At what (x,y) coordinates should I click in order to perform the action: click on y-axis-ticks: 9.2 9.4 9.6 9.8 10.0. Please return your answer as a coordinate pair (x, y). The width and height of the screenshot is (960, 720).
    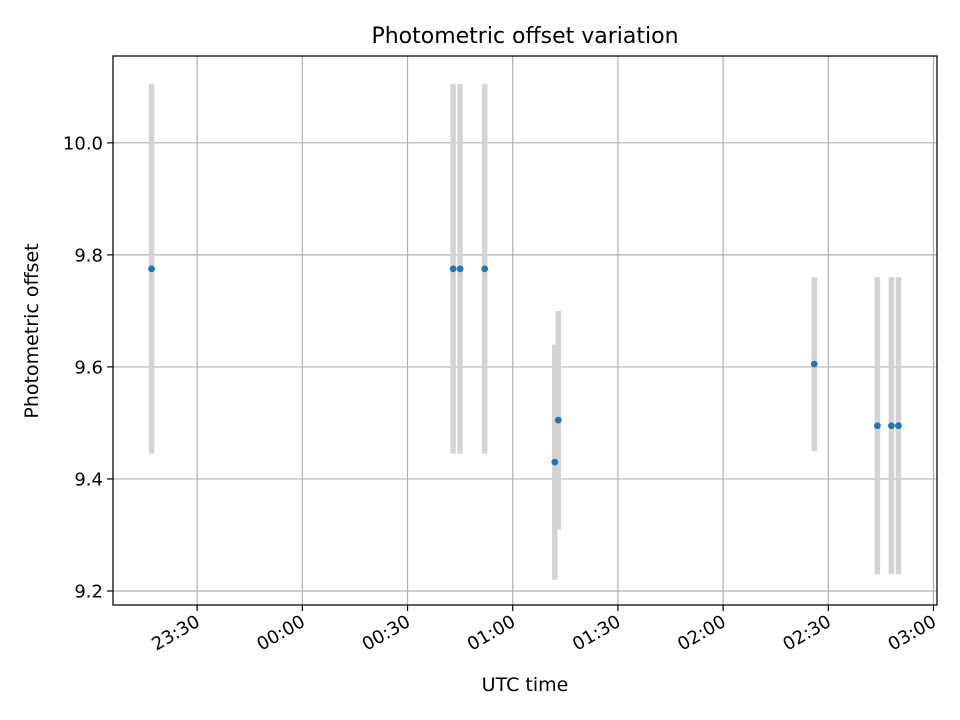
    Looking at the image, I should click on (88, 367).